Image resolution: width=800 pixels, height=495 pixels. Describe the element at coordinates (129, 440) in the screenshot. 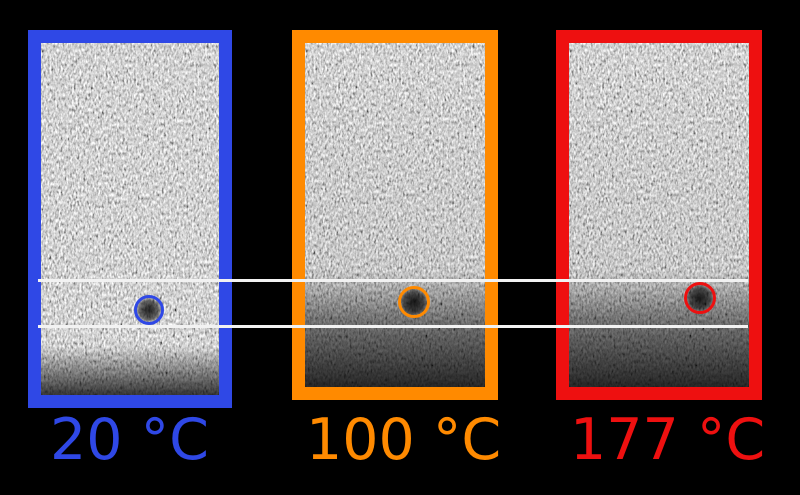

I see `temperature-label-20c: 20 °C` at that location.